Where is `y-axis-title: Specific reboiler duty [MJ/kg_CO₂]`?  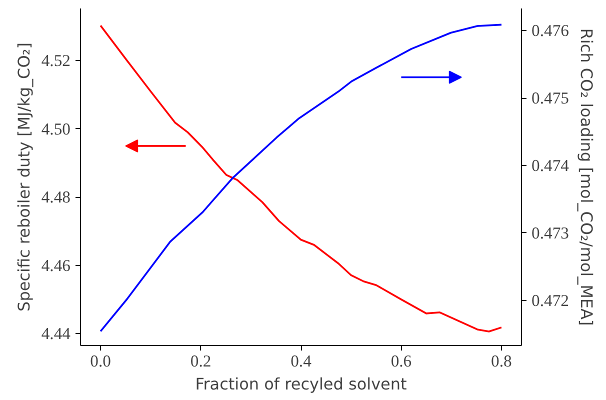
y-axis-title: Specific reboiler duty [MJ/kg_CO₂] is located at coordinates (24, 177).